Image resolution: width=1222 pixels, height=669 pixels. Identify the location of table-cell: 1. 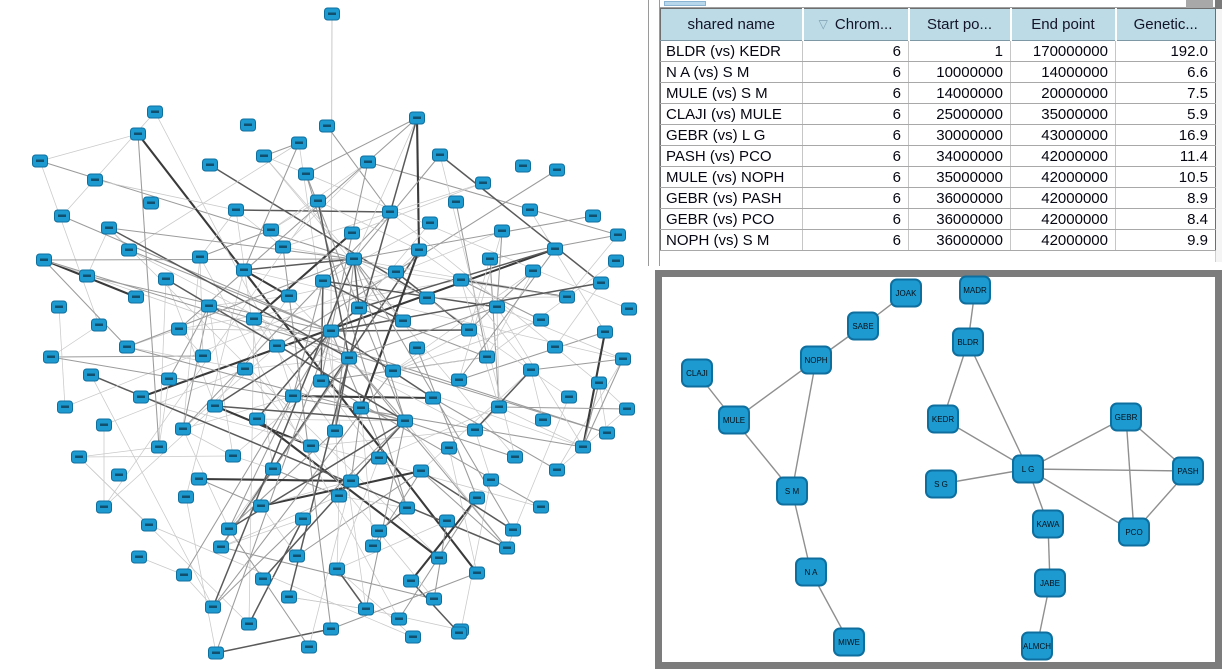
(959, 51).